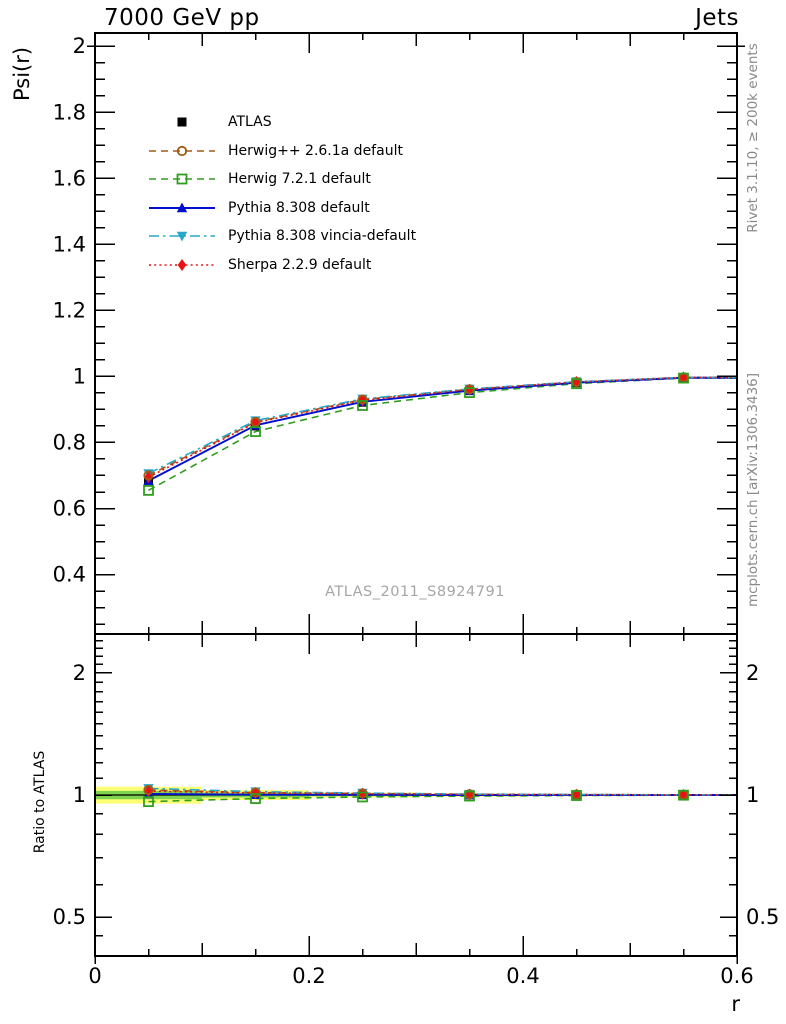 Image resolution: width=786 pixels, height=1024 pixels. I want to click on x-axis-title: r, so click(735, 1004).